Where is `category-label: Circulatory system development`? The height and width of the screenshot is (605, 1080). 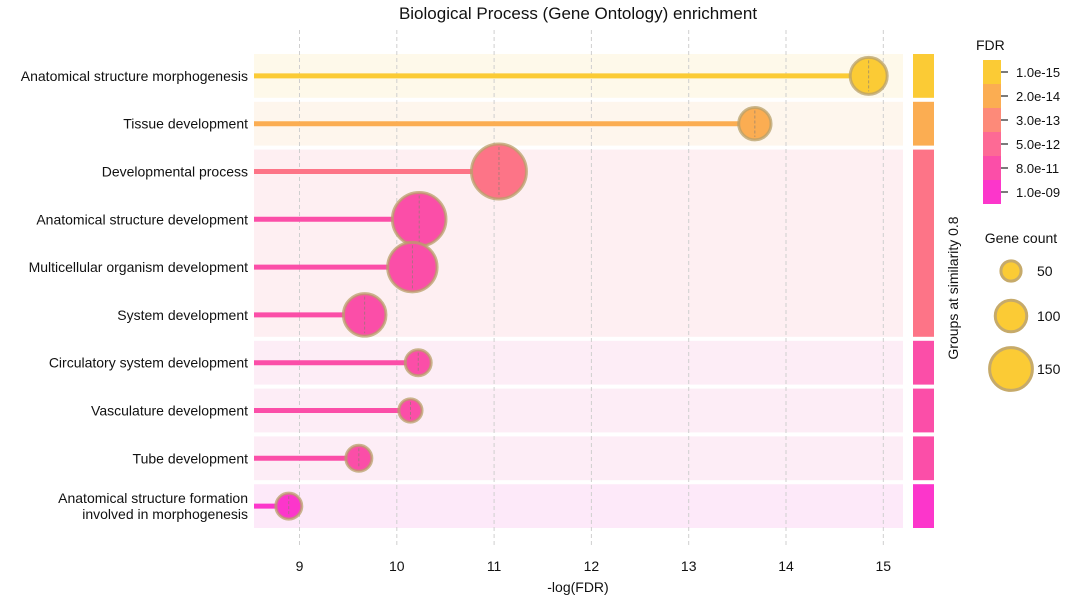 category-label: Circulatory system development is located at coordinates (148, 363).